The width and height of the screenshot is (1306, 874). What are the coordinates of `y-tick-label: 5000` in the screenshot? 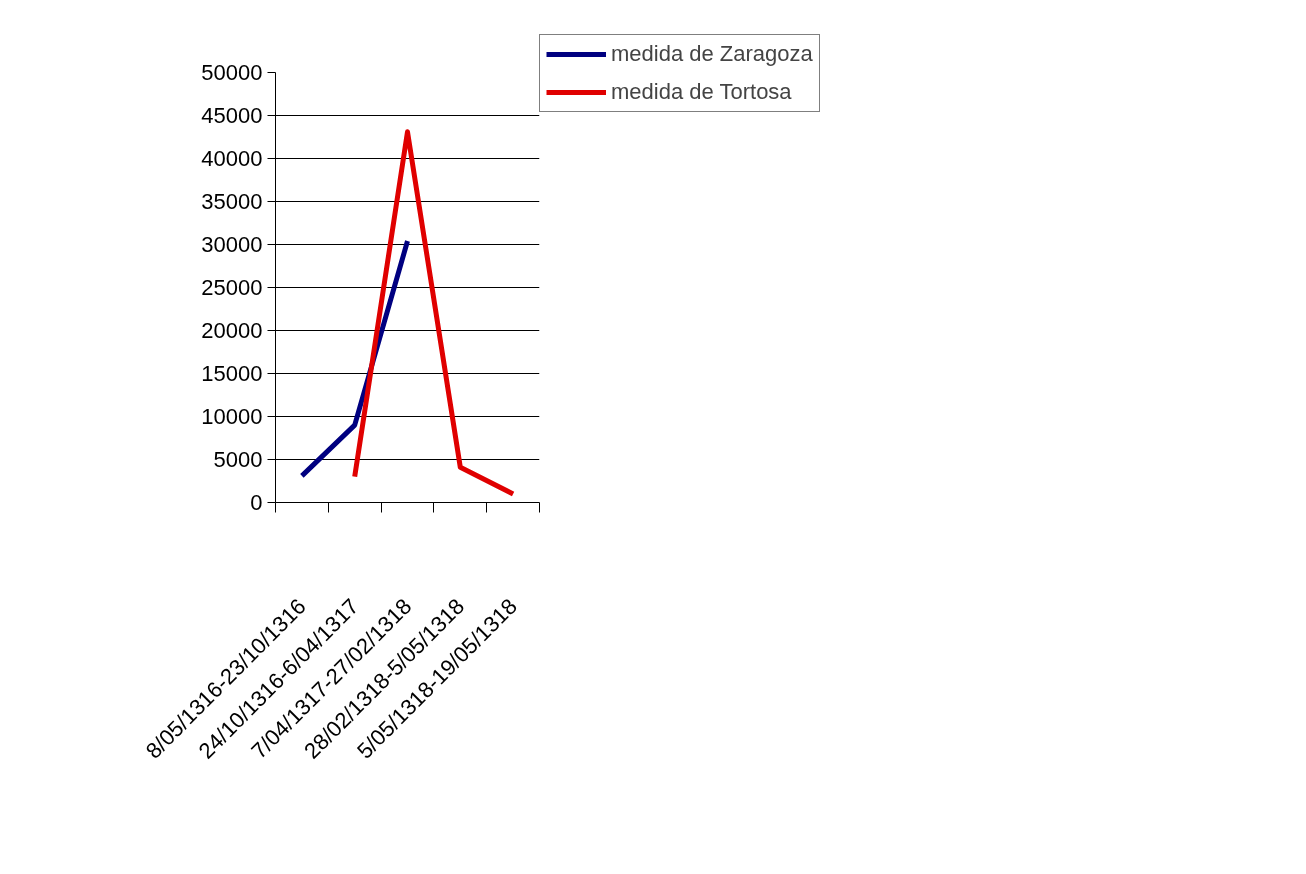 It's located at (238, 459).